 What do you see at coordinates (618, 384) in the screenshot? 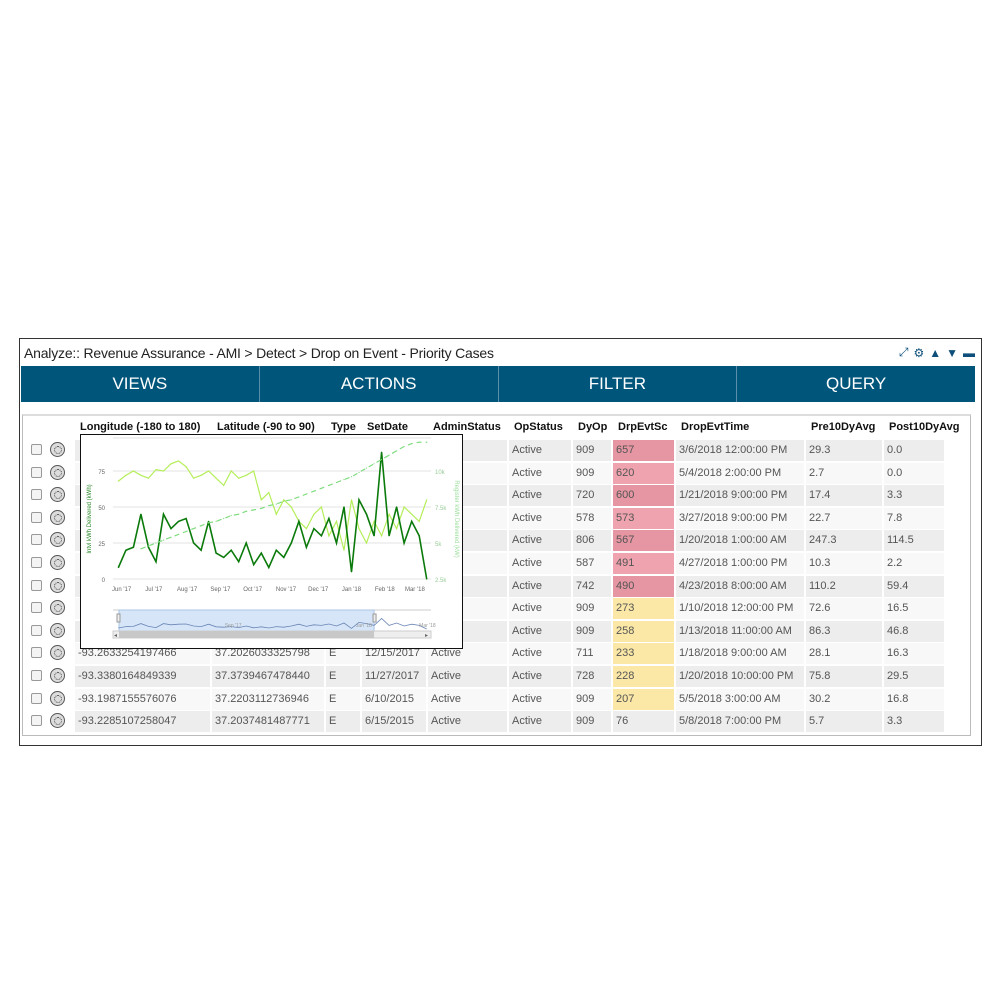
I see `nav-filter: FILTER` at bounding box center [618, 384].